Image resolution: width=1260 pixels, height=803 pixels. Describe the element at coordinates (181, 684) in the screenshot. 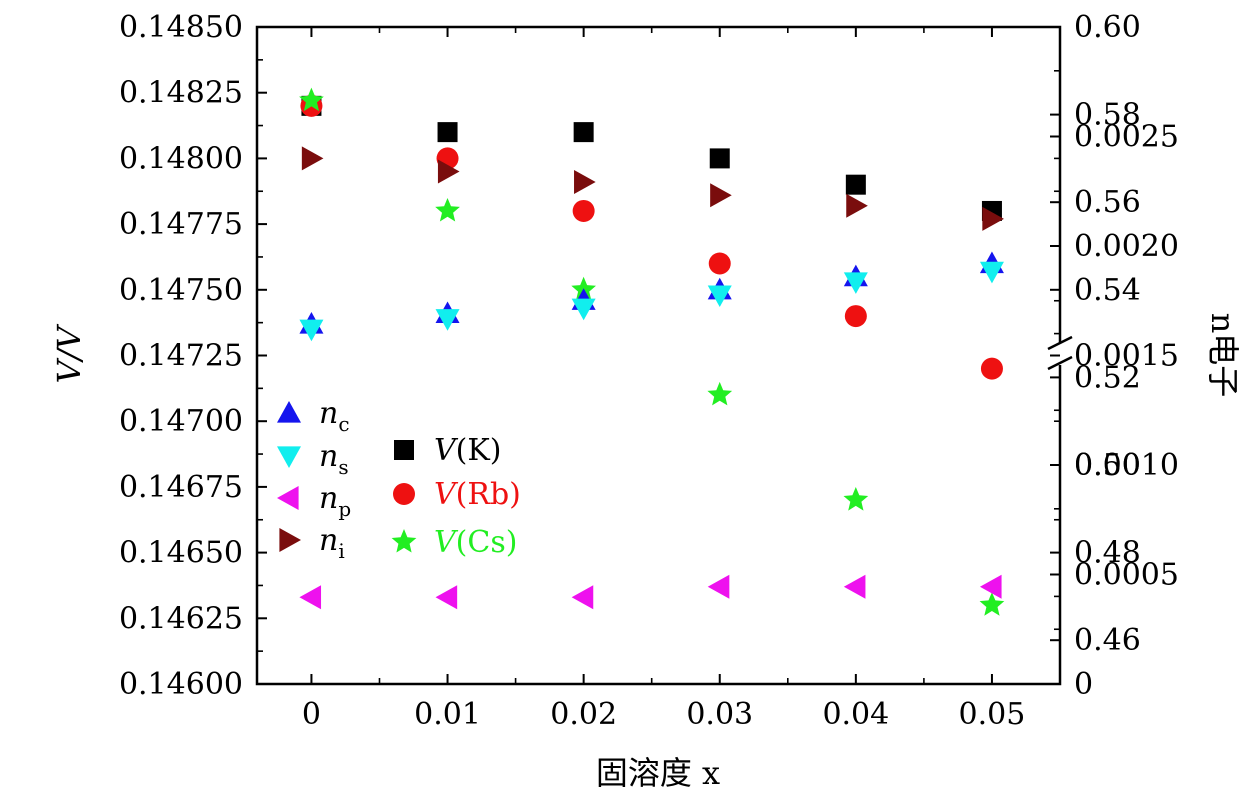

I see `left-tick-label: 0.14600` at that location.